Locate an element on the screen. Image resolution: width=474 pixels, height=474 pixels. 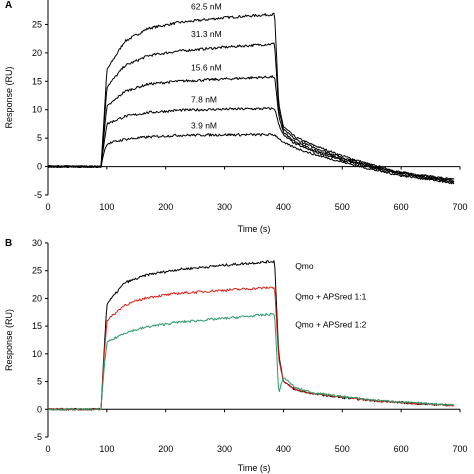
series-label-5: 3.9 nM is located at coordinates (204, 125).